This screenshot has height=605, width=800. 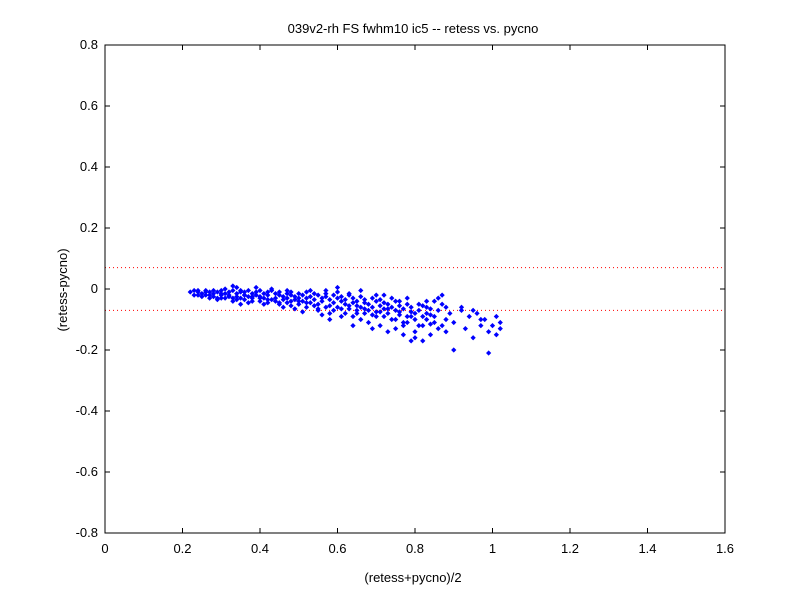 I want to click on y-tick-label: -0.8, so click(x=87, y=532).